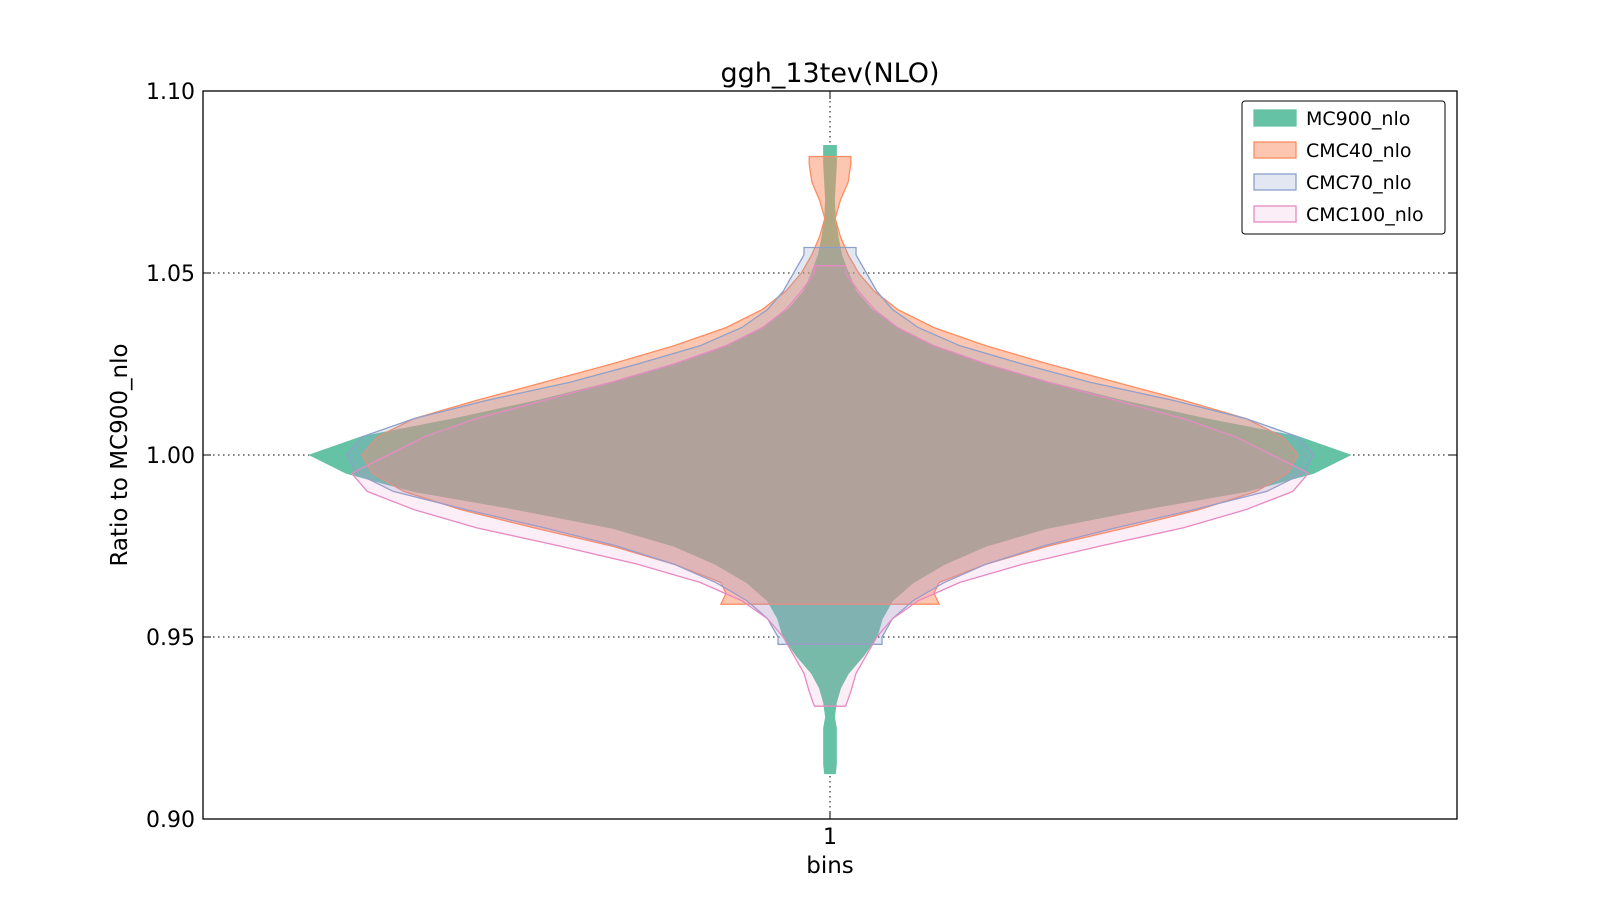 Image resolution: width=1600 pixels, height=900 pixels. I want to click on legend: MC900_nlo CMC40_nlo CMC70_nlo CMC100_nlo, so click(1343, 167).